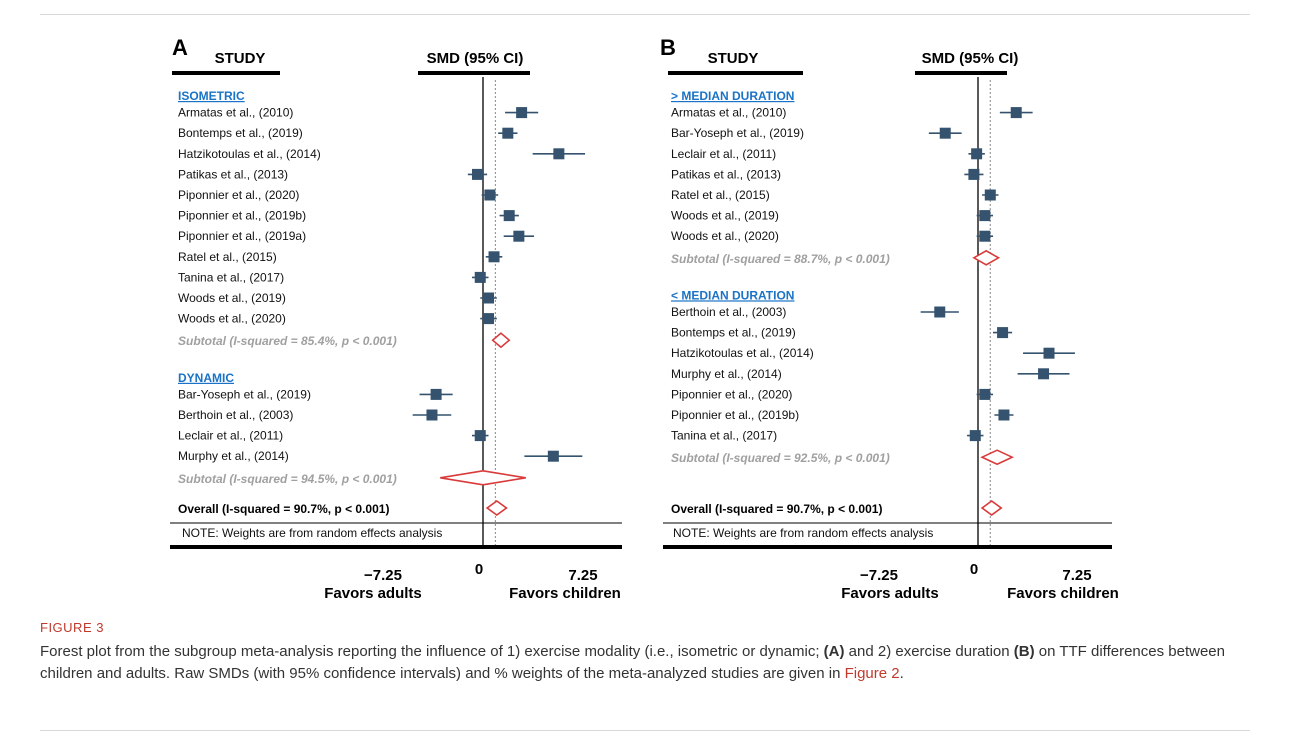  I want to click on study-label: Piponnier et al., (2019a), so click(242, 236).